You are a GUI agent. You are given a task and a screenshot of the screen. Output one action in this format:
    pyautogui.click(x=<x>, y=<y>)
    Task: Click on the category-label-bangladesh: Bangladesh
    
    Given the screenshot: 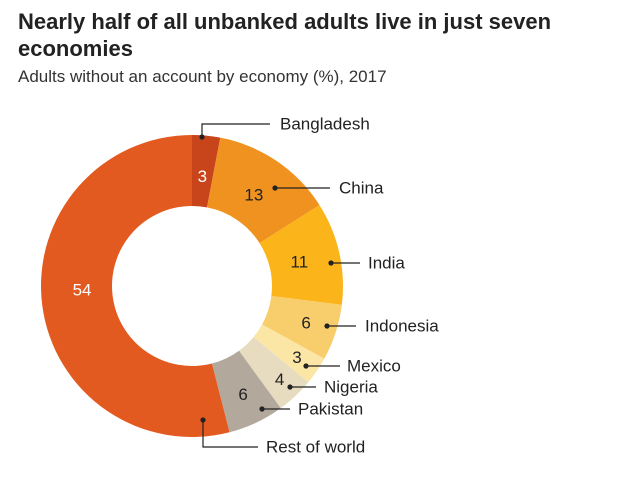 What is the action you would take?
    pyautogui.click(x=325, y=124)
    